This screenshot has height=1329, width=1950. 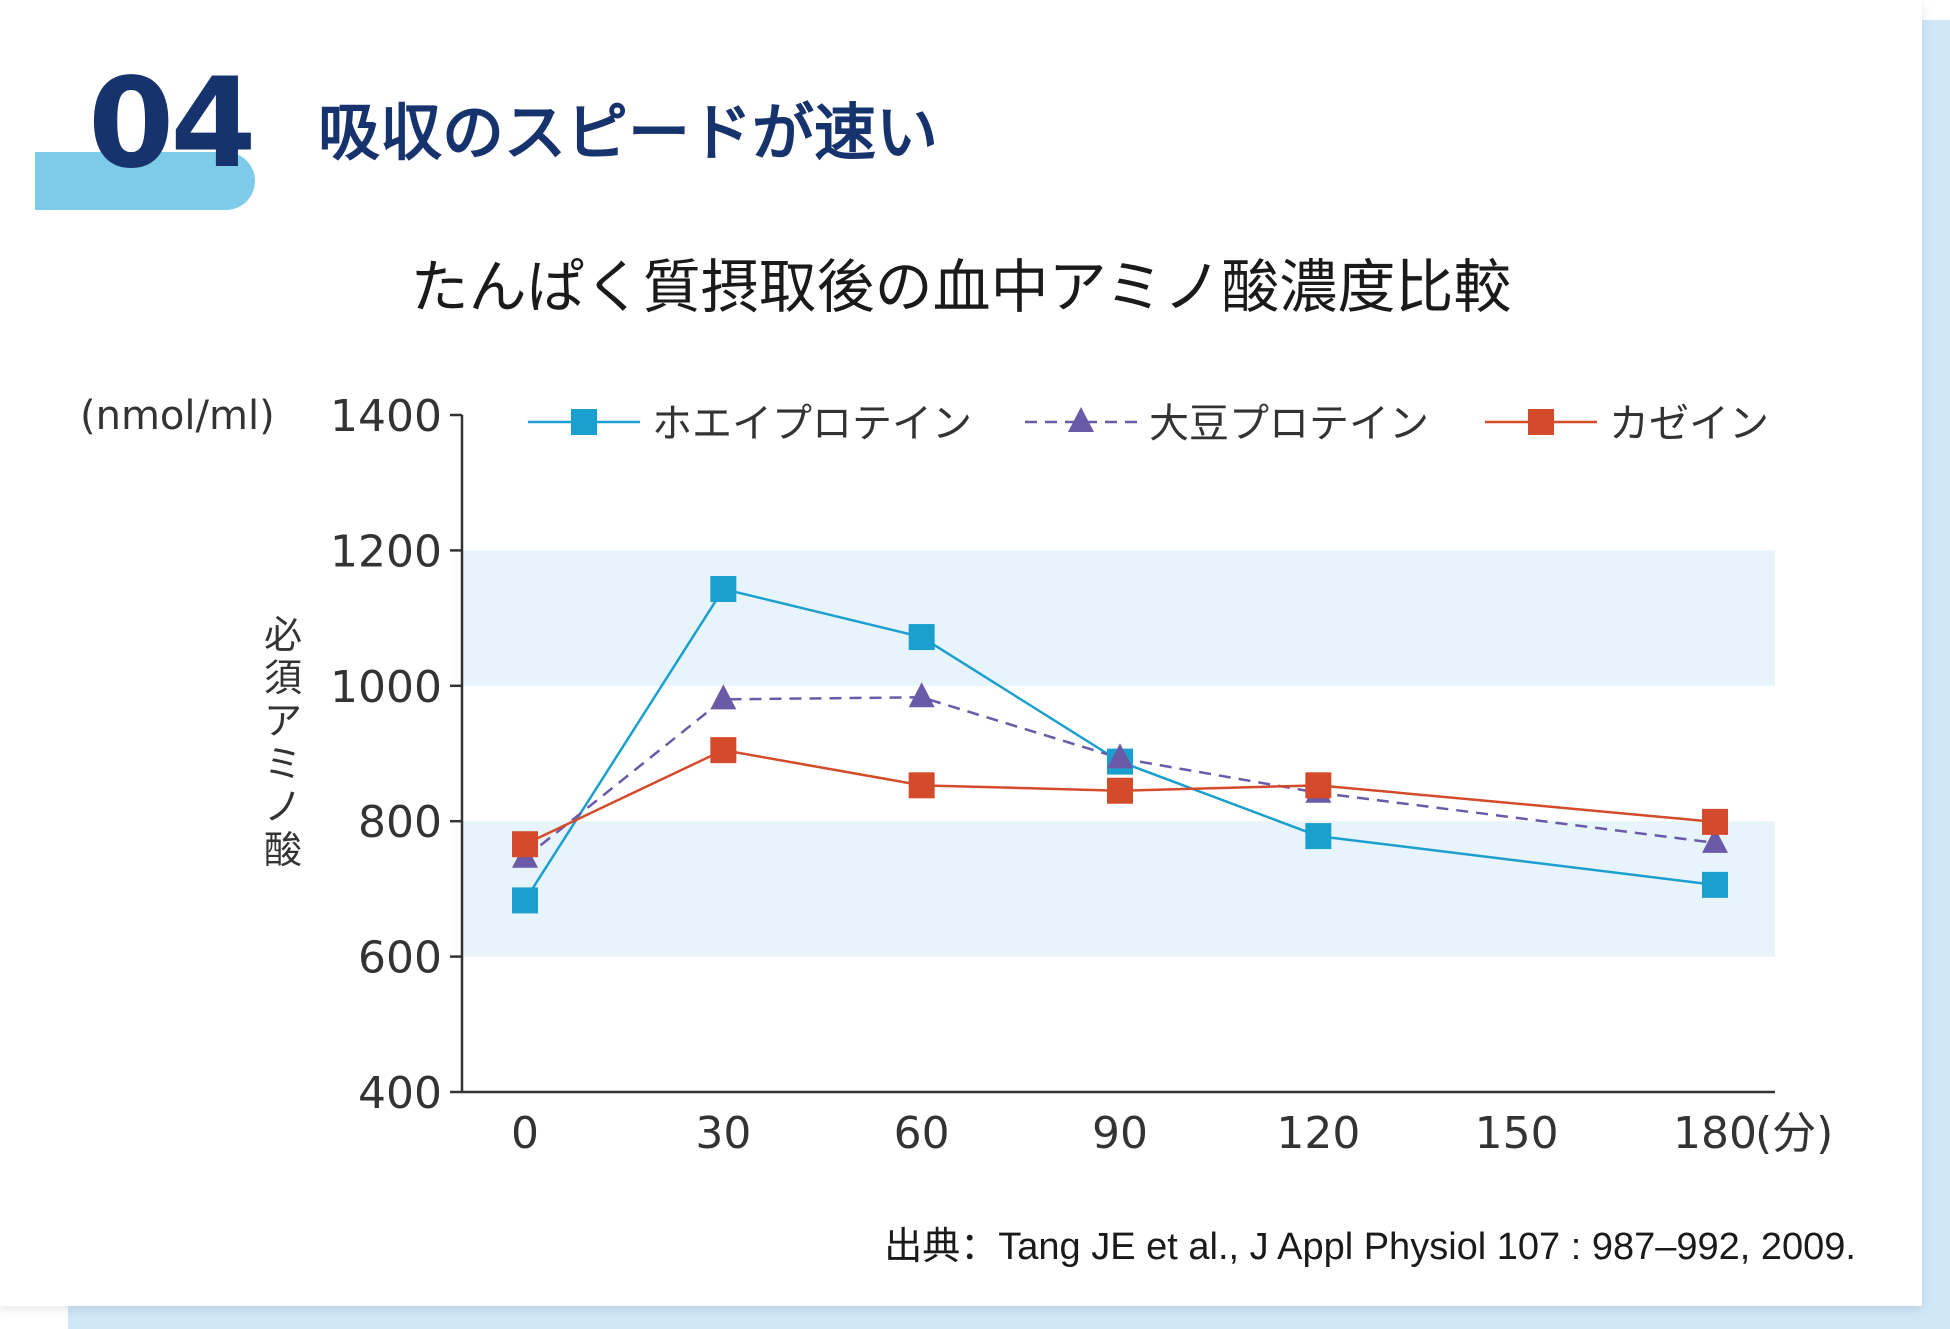 What do you see at coordinates (812, 424) in the screenshot?
I see `legend-label-0: ホエイプロテイン` at bounding box center [812, 424].